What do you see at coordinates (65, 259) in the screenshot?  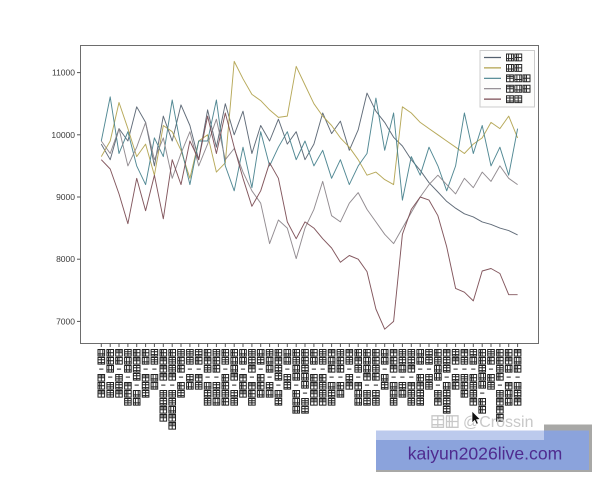 I see `svg-text: 8000` at bounding box center [65, 259].